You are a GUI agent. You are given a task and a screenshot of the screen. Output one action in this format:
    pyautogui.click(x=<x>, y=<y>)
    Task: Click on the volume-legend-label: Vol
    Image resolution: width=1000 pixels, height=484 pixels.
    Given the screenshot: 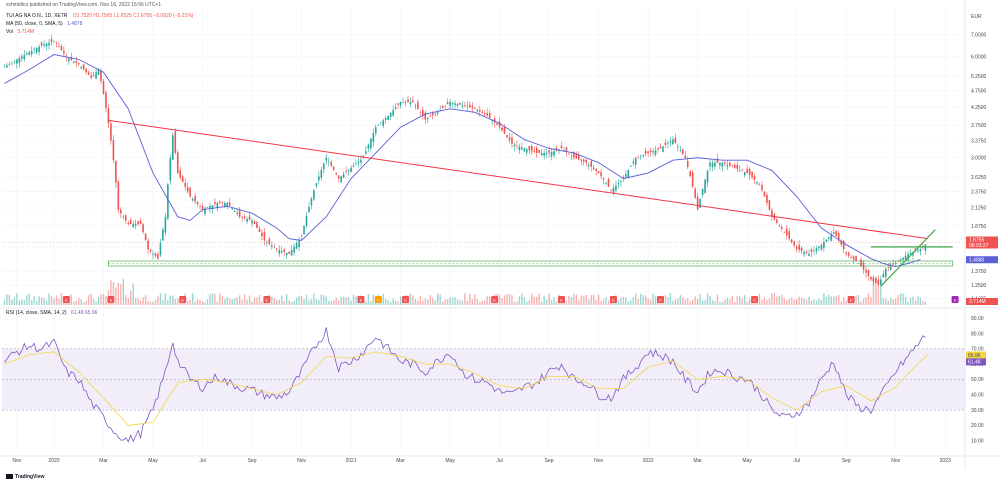 What is the action you would take?
    pyautogui.click(x=9, y=32)
    